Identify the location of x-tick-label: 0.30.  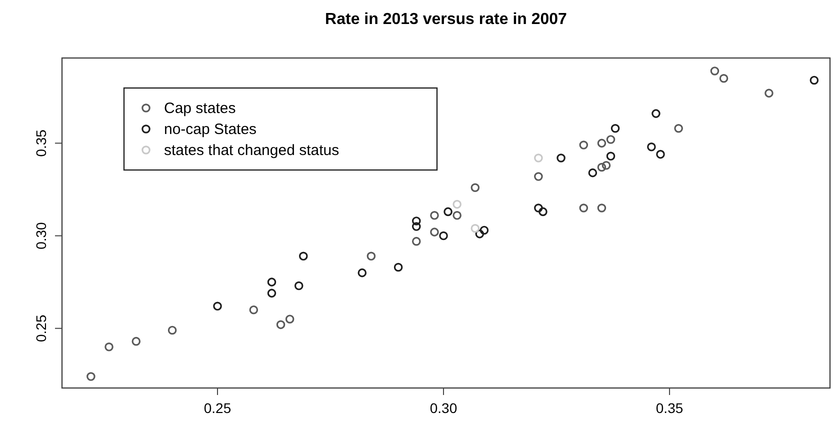
(444, 408).